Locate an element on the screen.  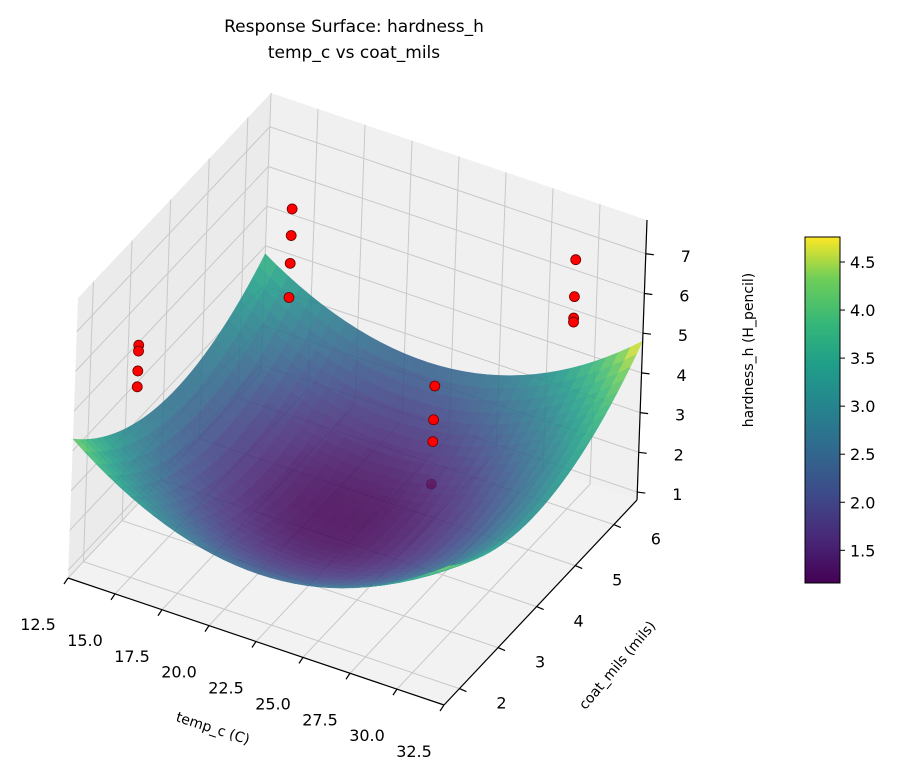
z-tick-label: 1 is located at coordinates (677, 494).